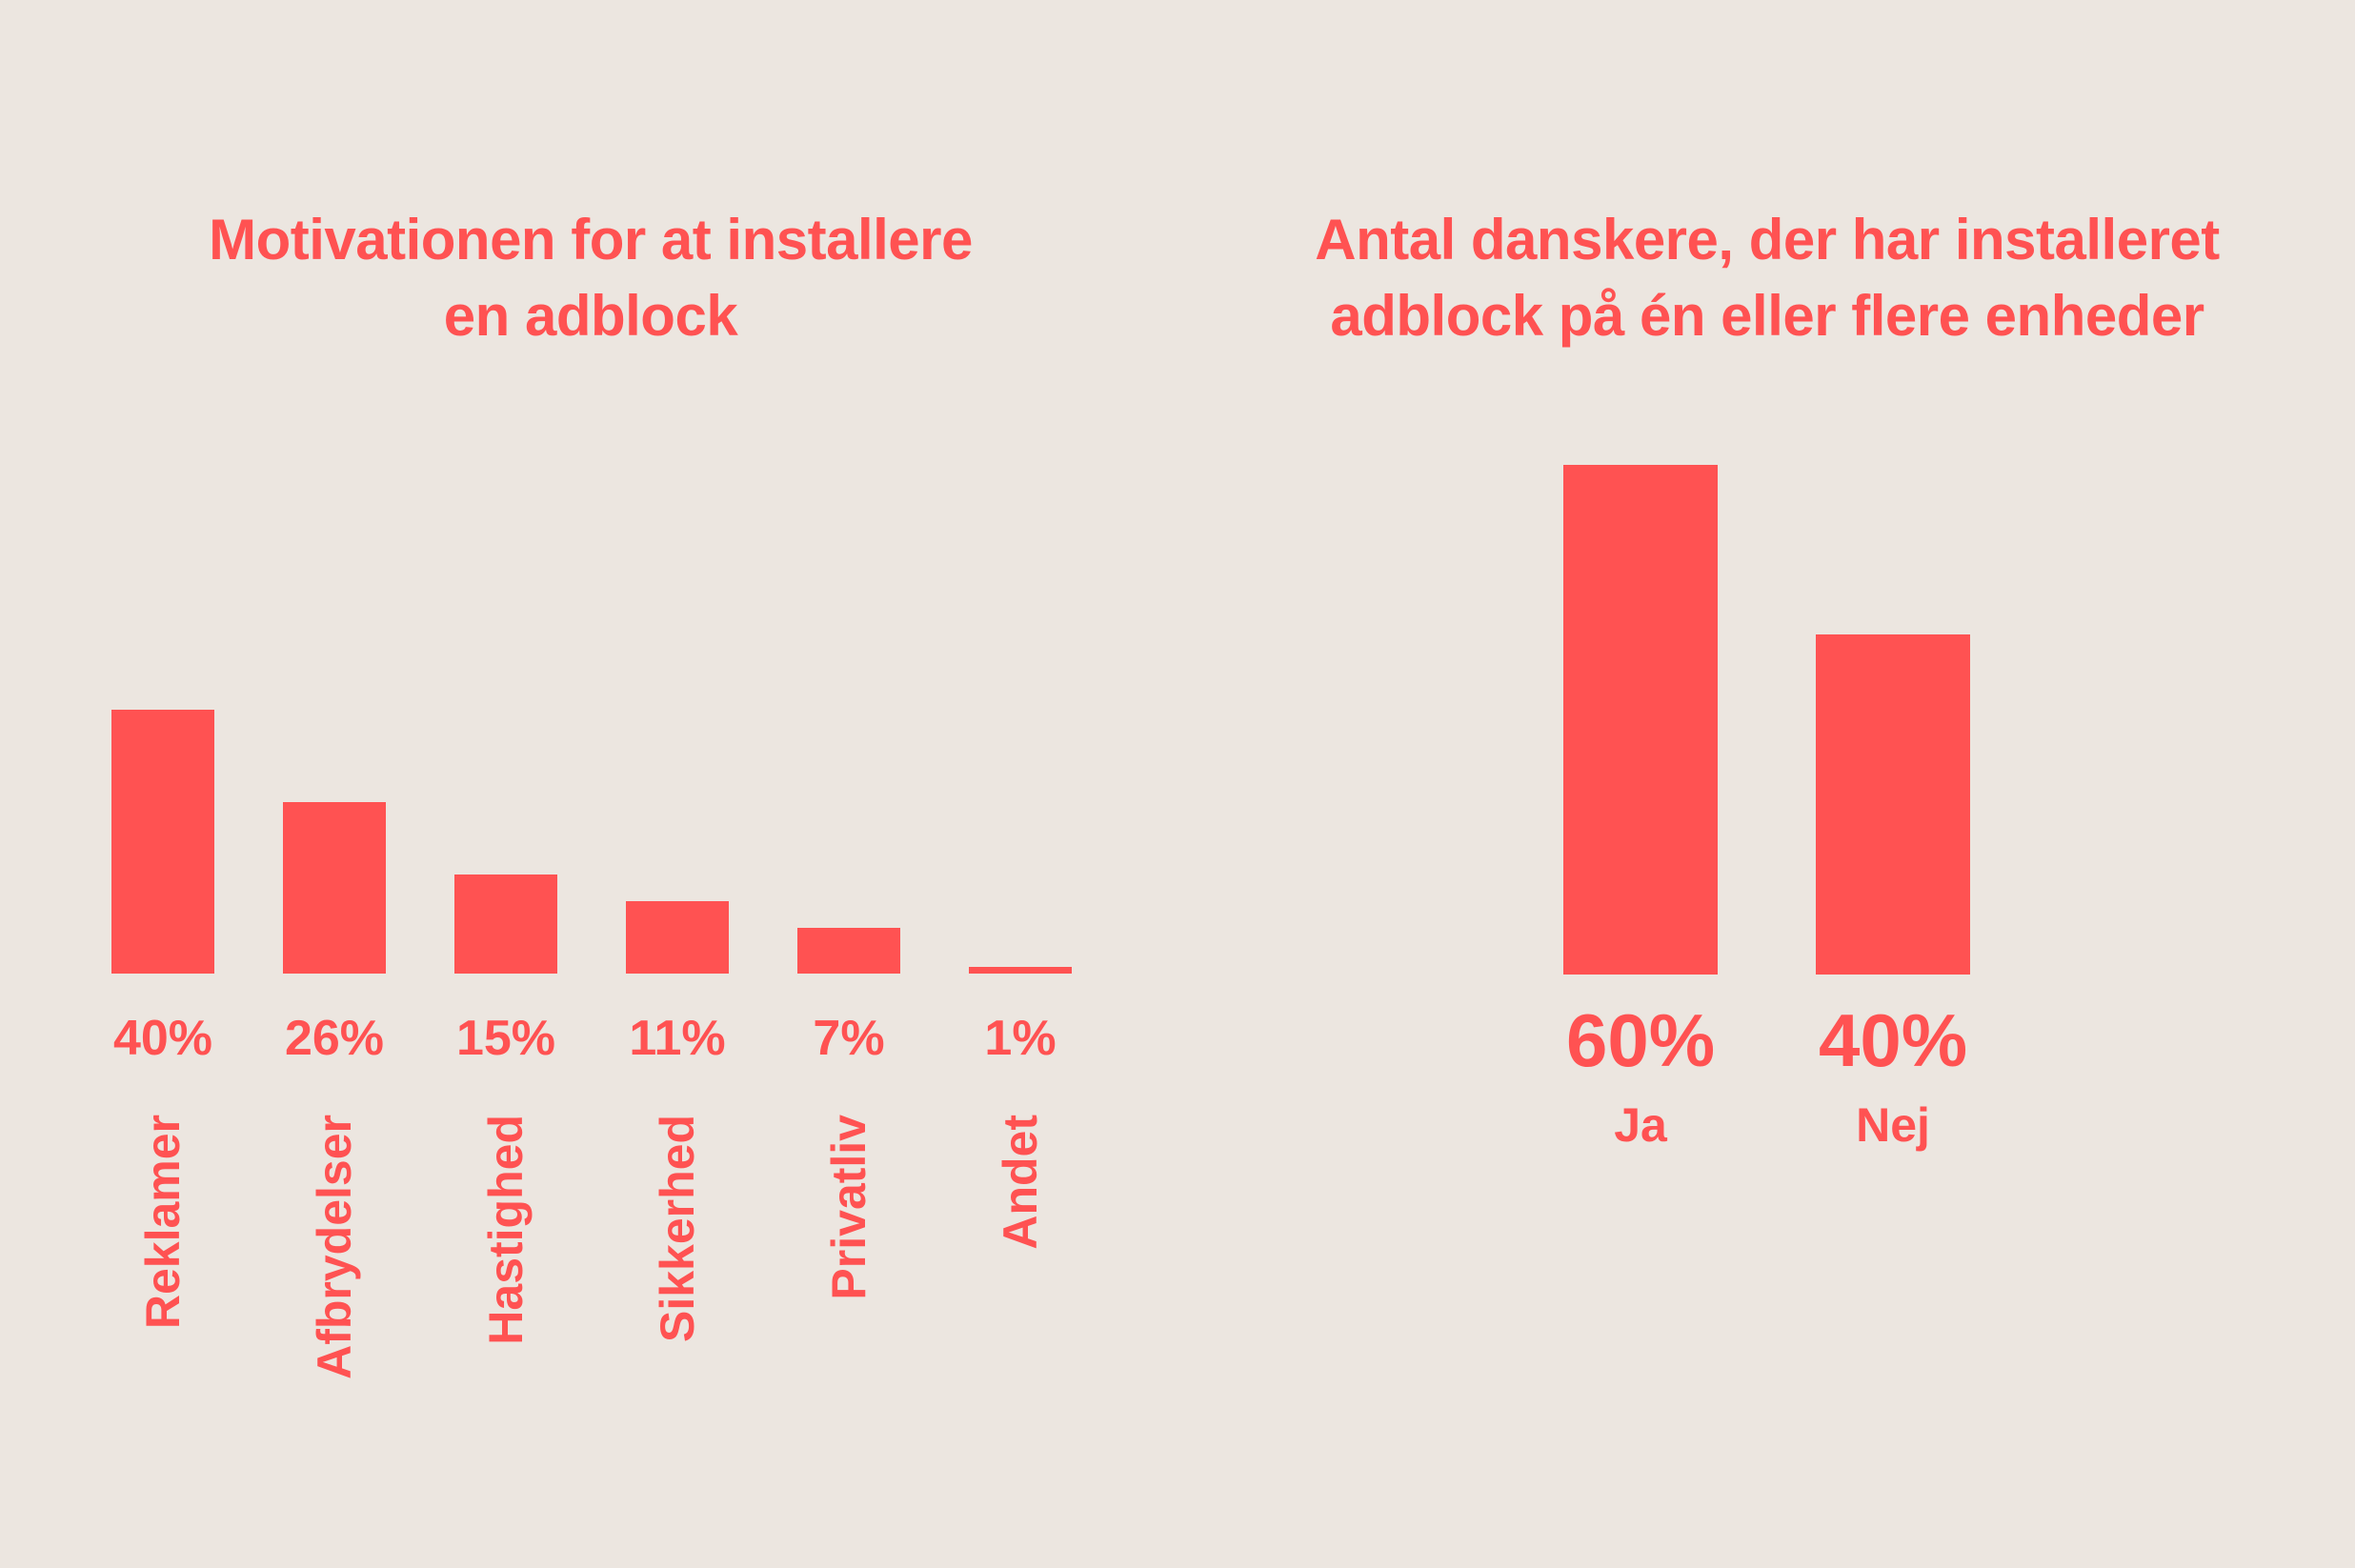  What do you see at coordinates (1766, 720) in the screenshot?
I see `chart-installed-bars` at bounding box center [1766, 720].